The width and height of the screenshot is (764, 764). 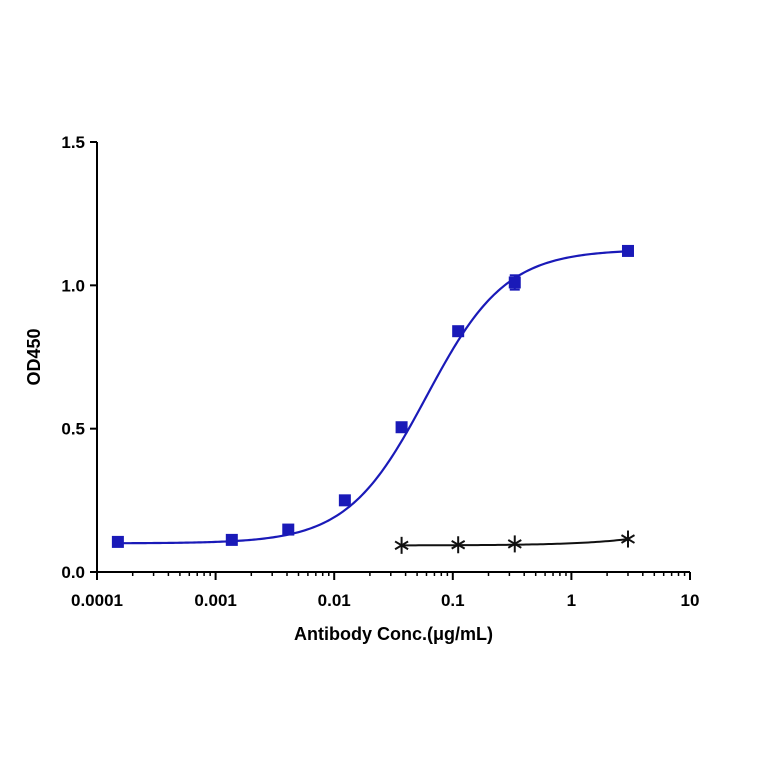 What do you see at coordinates (73, 429) in the screenshot?
I see `y-tick-label: 0.5` at bounding box center [73, 429].